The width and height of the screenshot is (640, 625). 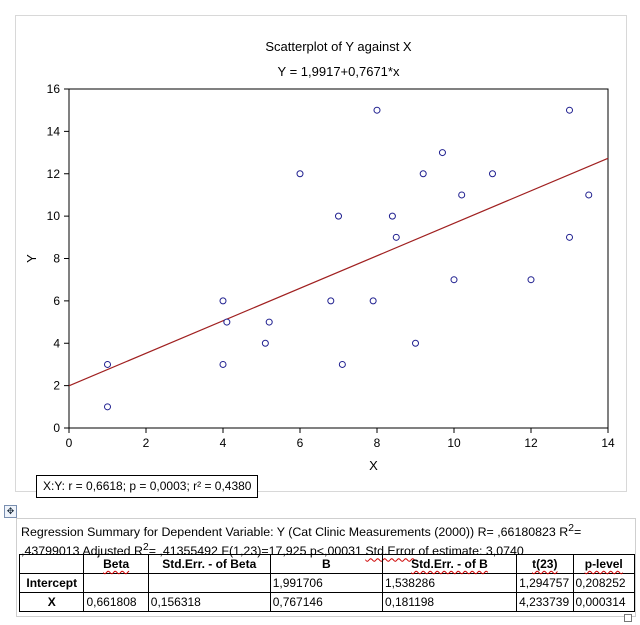 What do you see at coordinates (10, 511) in the screenshot?
I see `move-handle-icon: ✥` at bounding box center [10, 511].